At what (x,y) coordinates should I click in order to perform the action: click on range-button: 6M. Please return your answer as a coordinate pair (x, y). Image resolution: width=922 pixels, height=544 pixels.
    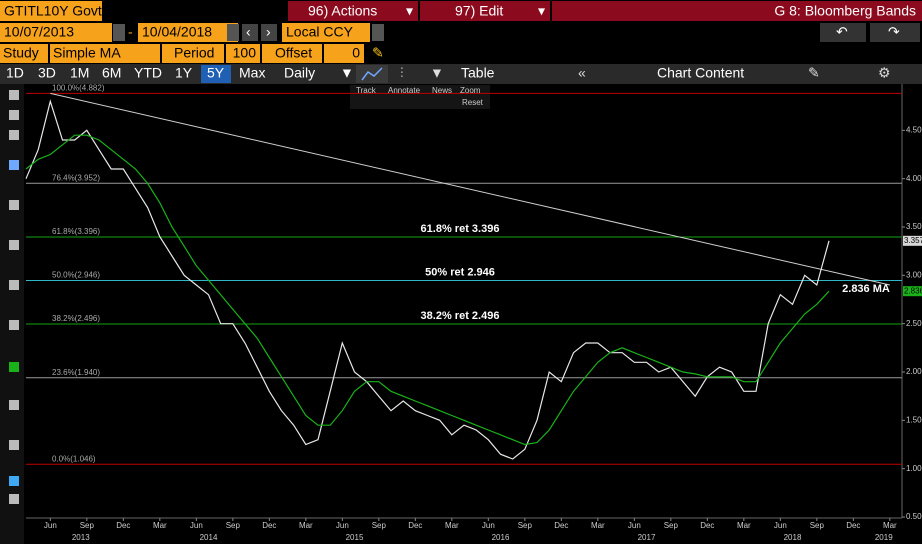
    Looking at the image, I should click on (111, 73).